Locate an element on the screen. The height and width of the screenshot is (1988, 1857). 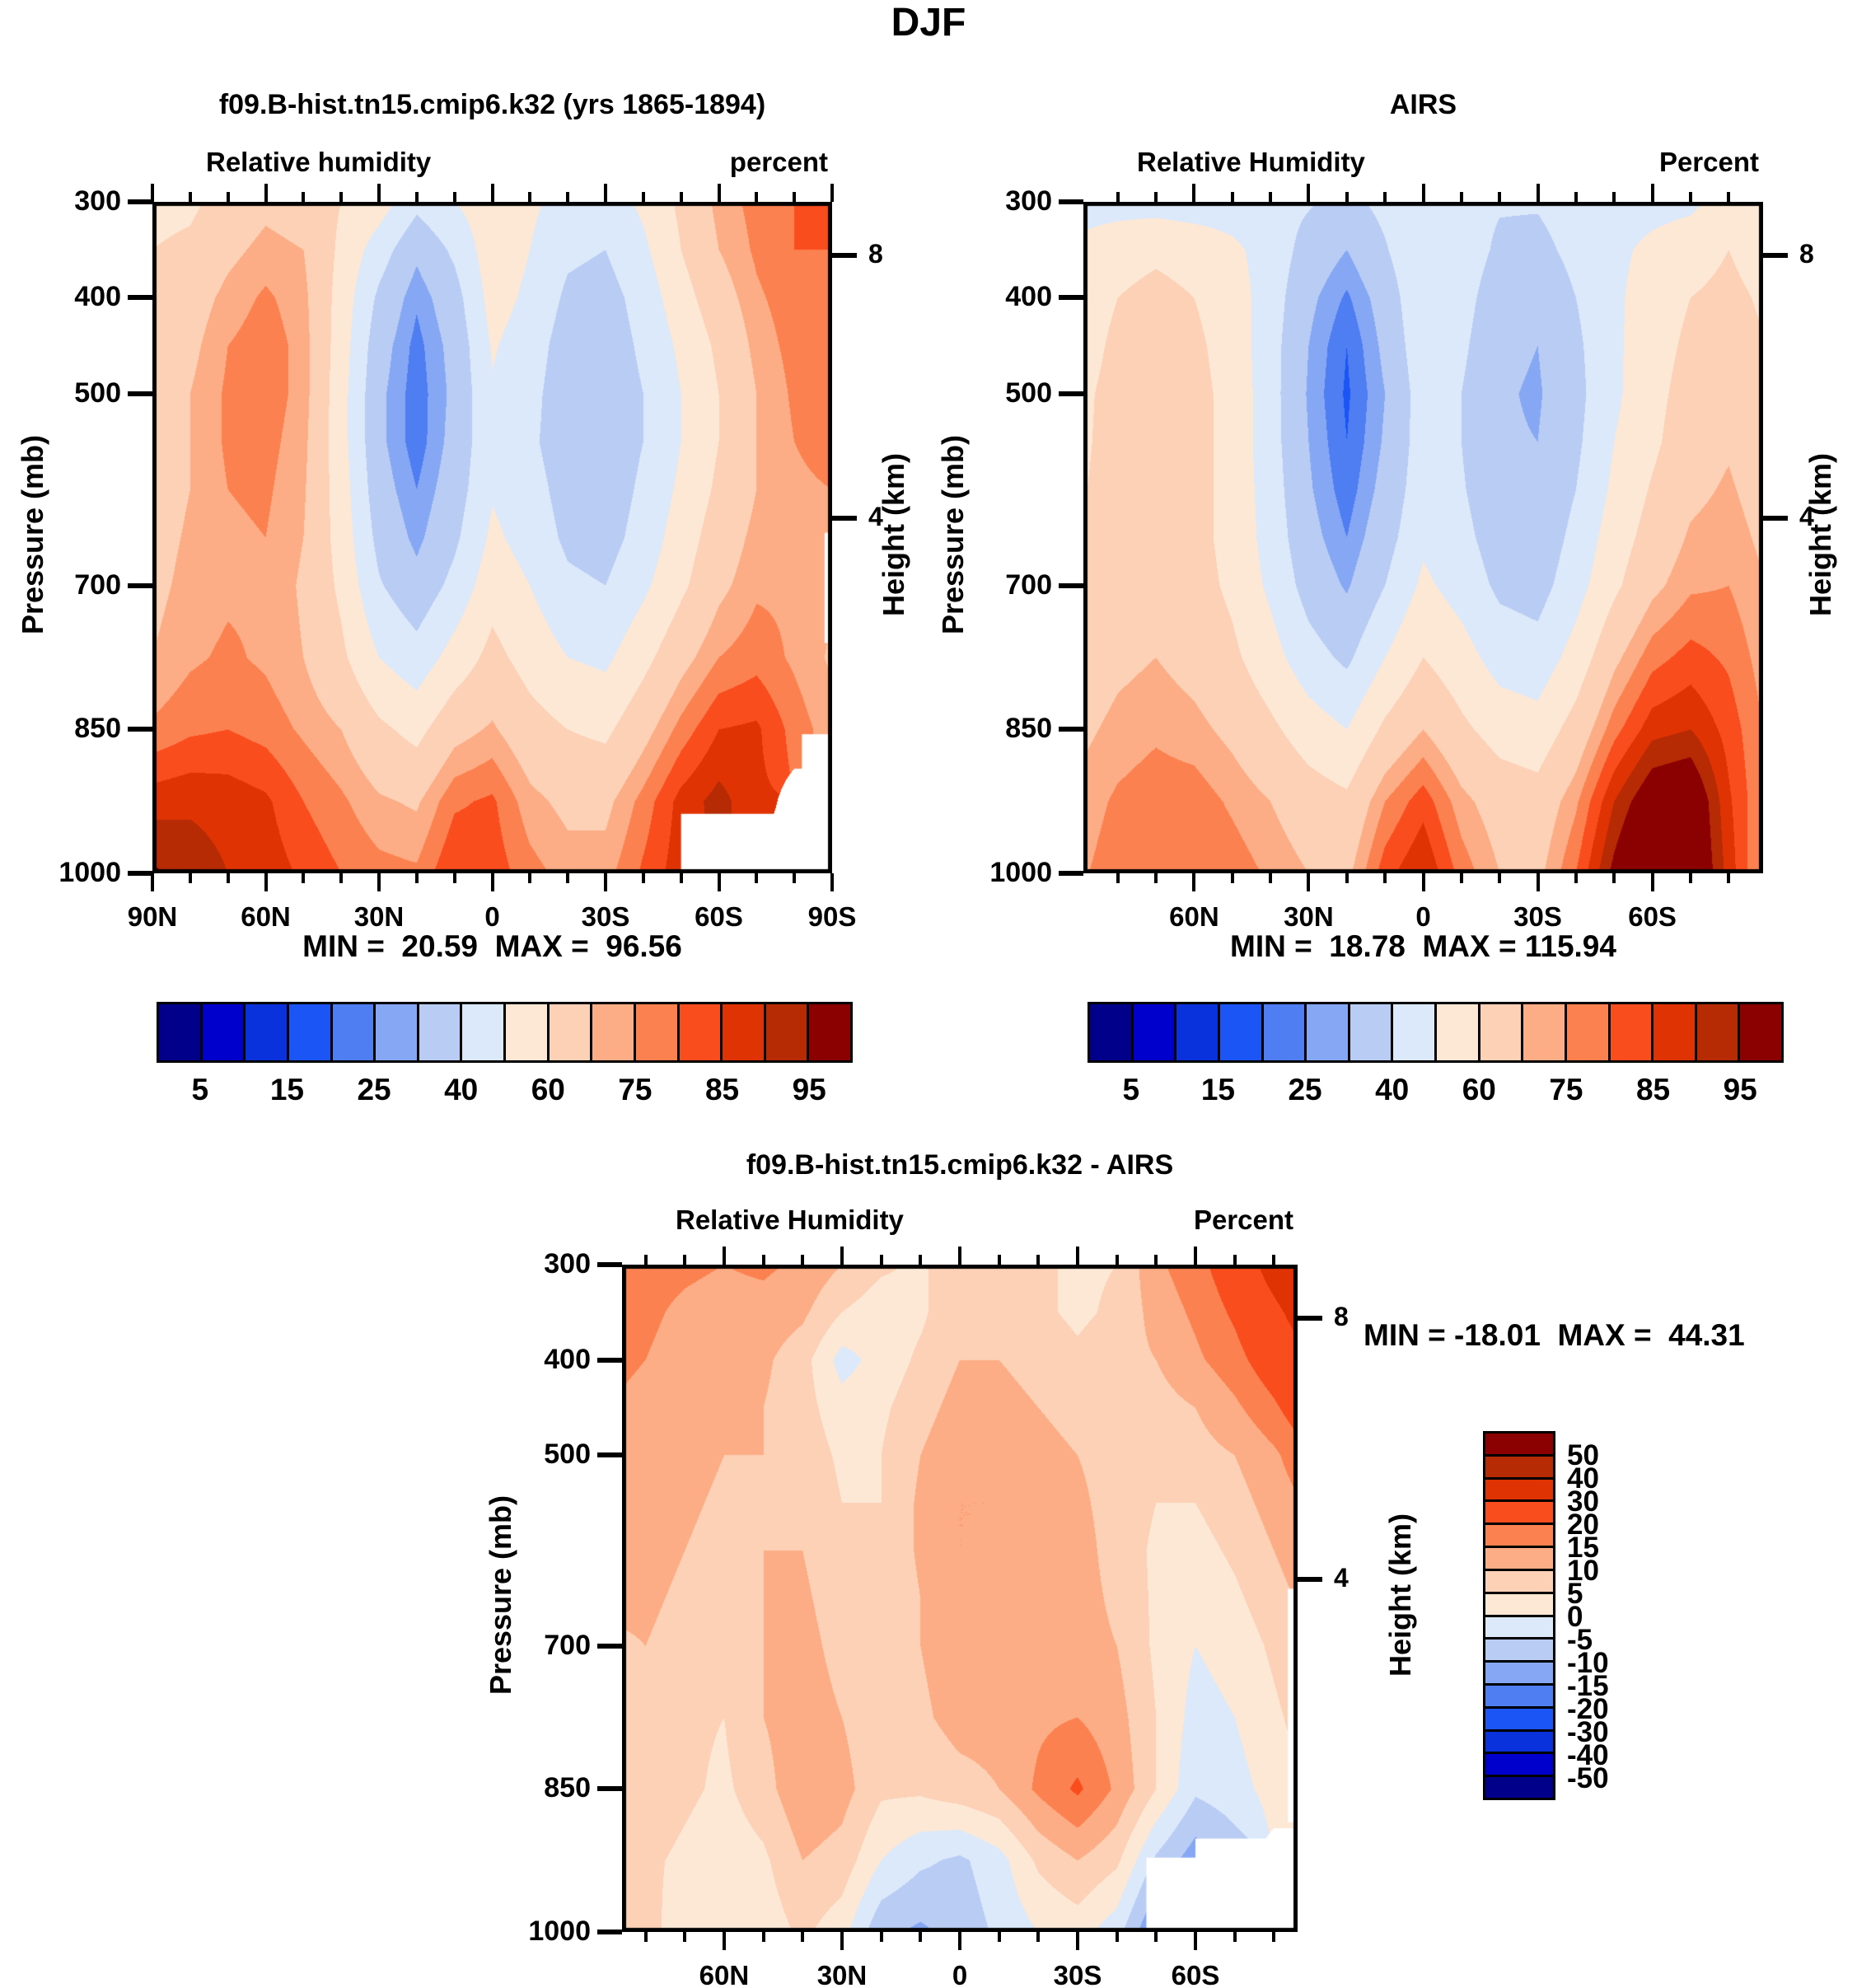
airs-pressure-tick-label: 400 is located at coordinates (1028, 297).